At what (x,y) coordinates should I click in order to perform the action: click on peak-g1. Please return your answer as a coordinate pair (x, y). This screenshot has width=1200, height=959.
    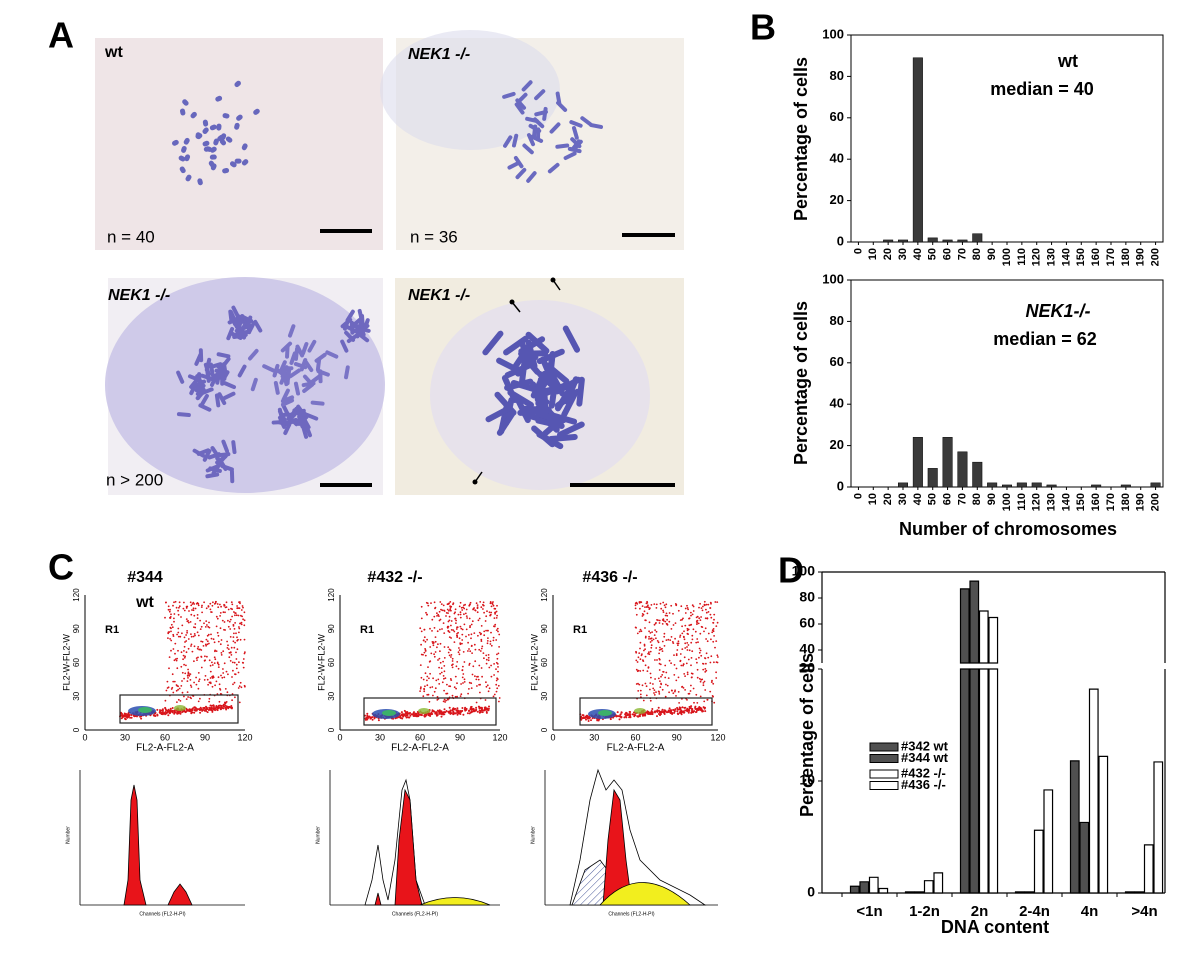
    Looking at the image, I should click on (378, 899).